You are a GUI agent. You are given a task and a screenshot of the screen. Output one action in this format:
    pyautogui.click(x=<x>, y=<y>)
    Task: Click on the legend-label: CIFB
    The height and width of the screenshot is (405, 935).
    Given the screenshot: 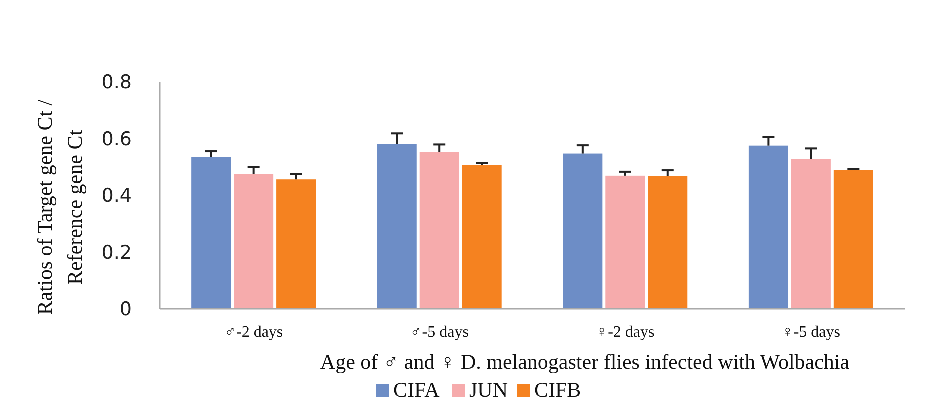 What is the action you would take?
    pyautogui.click(x=558, y=390)
    